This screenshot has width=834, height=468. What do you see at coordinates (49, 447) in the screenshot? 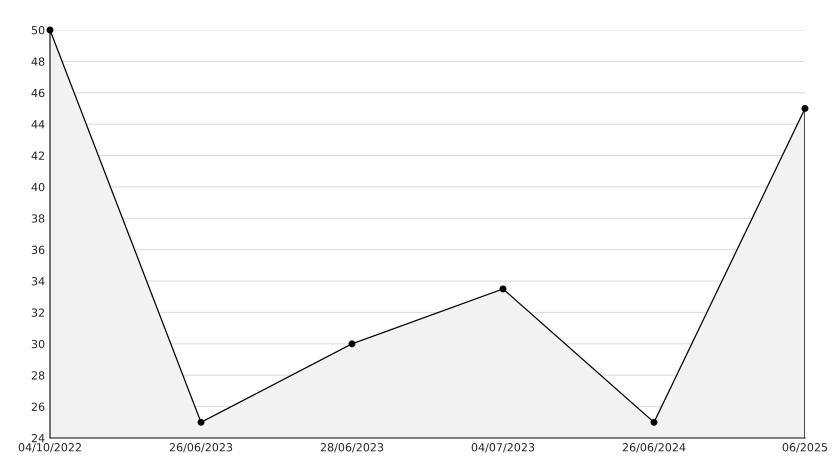
I see `x-tick-label: 04/10/2022` at bounding box center [49, 447].